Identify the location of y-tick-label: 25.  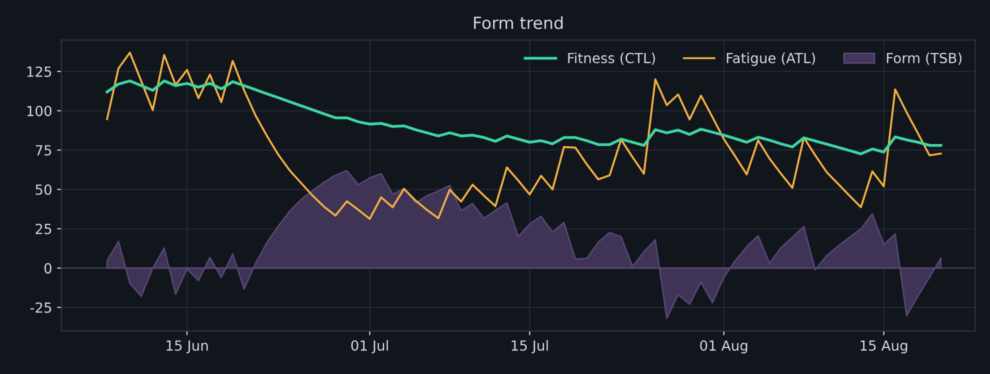
(44, 229).